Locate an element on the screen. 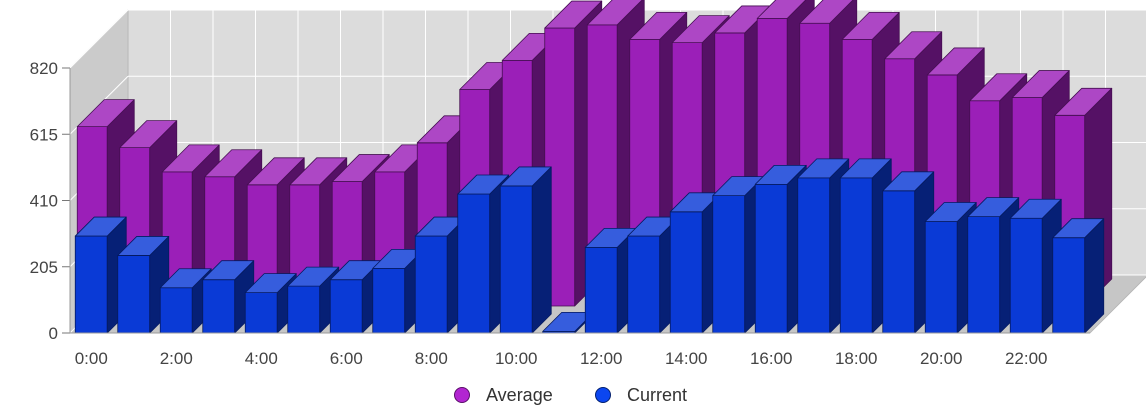 This screenshot has width=1146, height=408. y-tick-label: 820 is located at coordinates (44, 68).